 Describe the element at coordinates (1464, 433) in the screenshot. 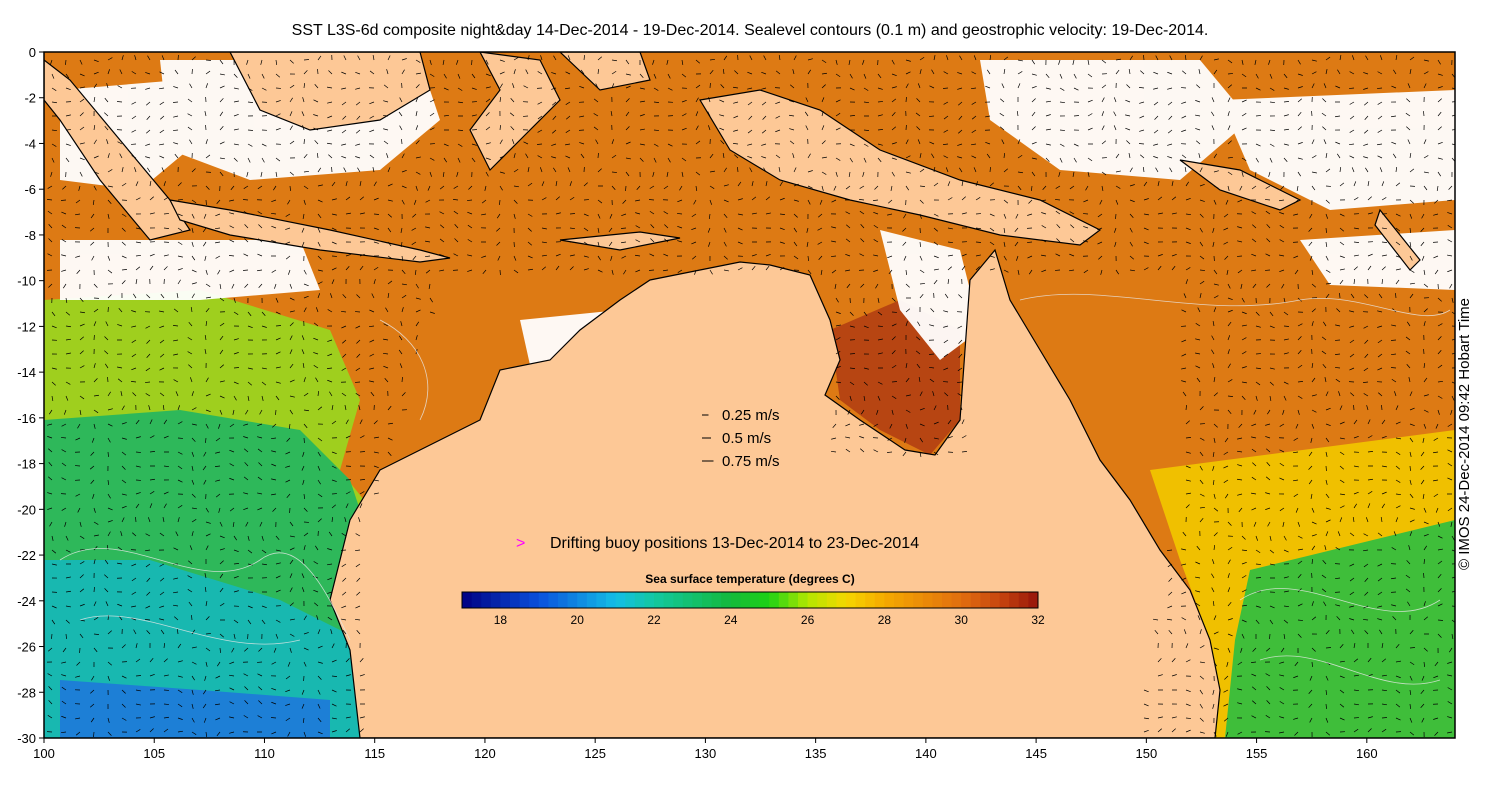

I see `copyright-notice: © IMOS 24-Dec-2014 09:42 Hobart Time` at that location.